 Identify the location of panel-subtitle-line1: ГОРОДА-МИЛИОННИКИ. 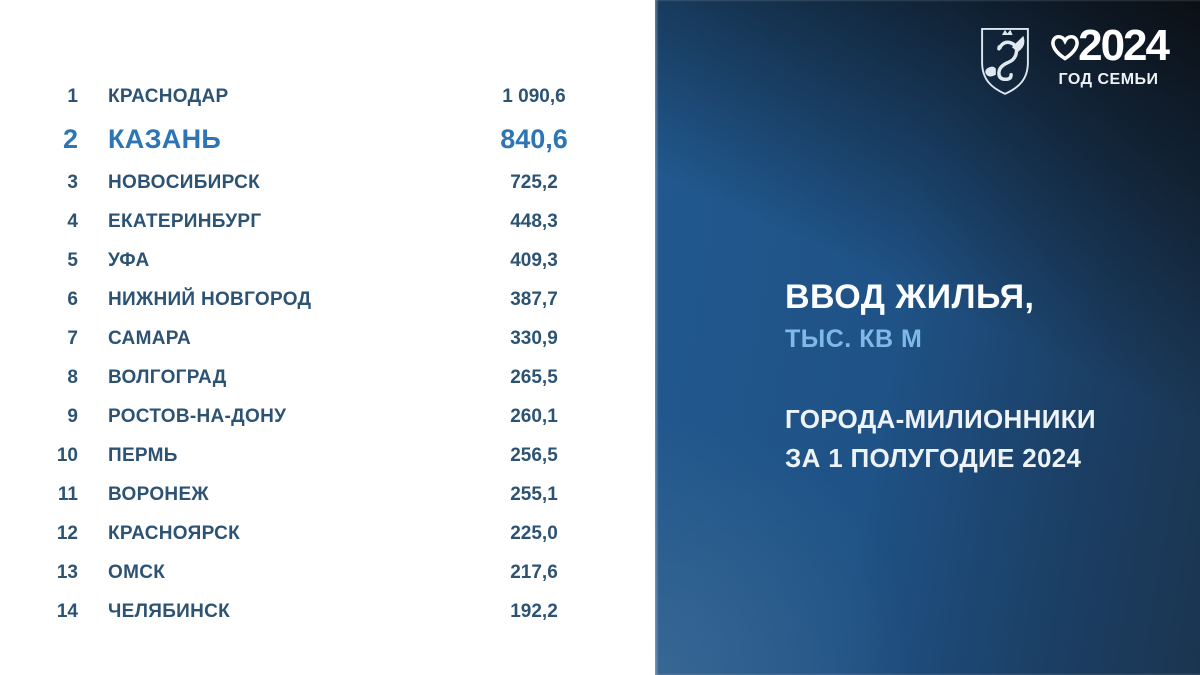
(940, 419).